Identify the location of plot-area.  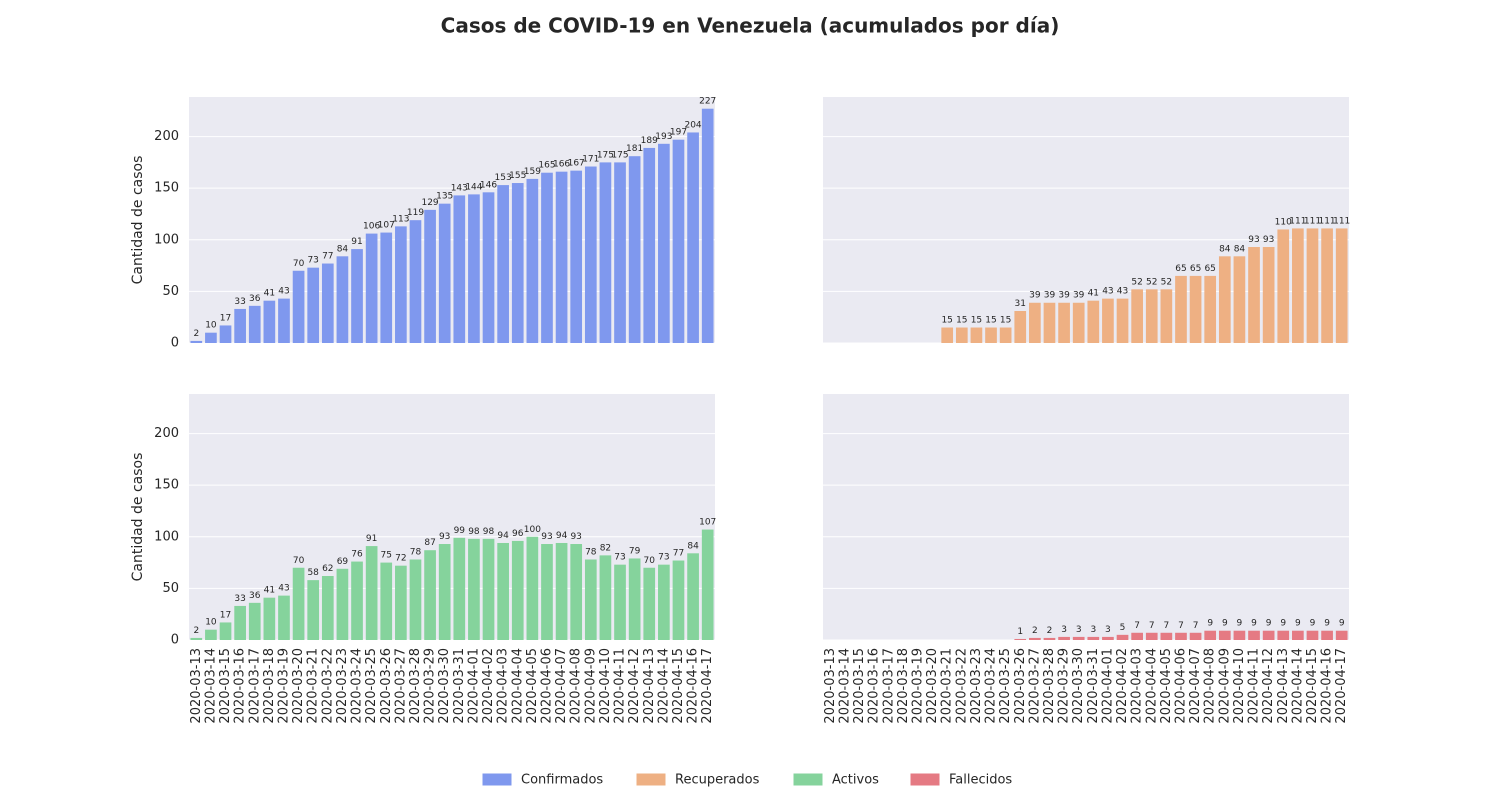
(452, 517).